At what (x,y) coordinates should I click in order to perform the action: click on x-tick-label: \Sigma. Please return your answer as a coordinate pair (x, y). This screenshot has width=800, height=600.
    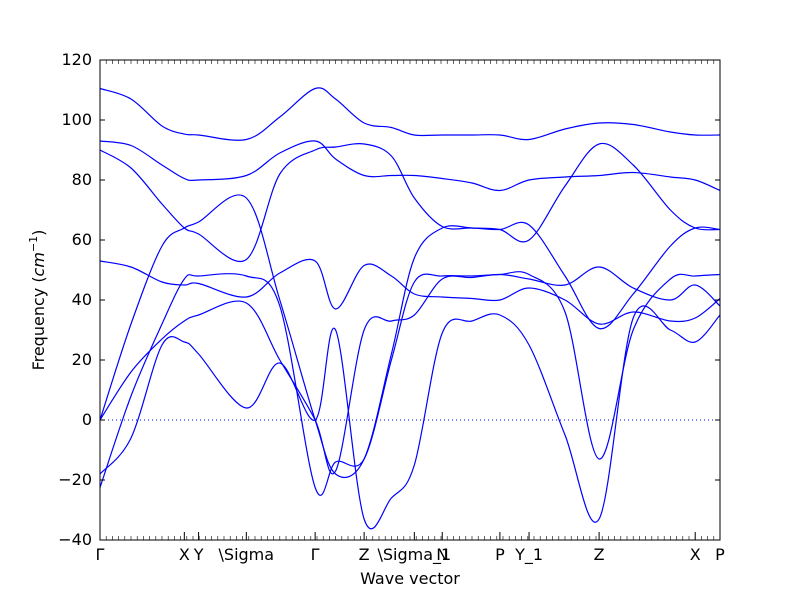
    Looking at the image, I should click on (247, 554).